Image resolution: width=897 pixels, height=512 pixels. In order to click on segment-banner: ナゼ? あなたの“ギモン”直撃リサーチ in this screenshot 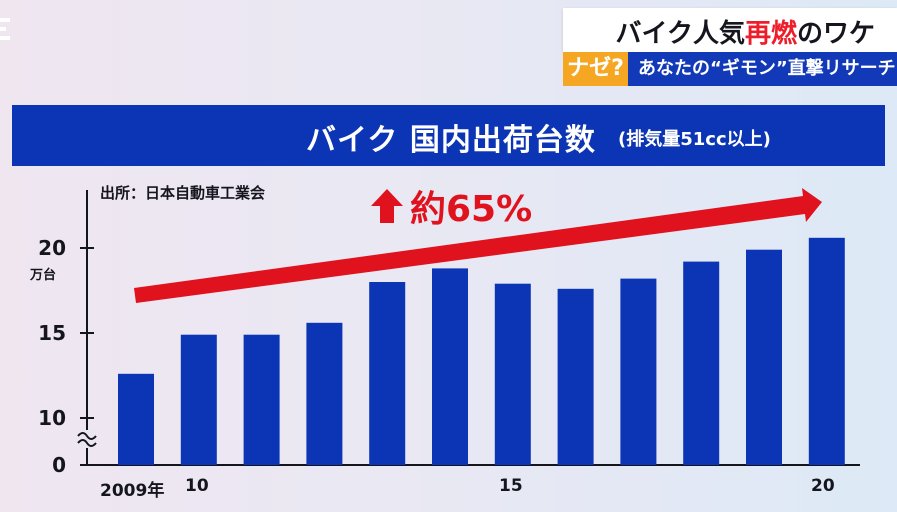, I will do `click(730, 69)`.